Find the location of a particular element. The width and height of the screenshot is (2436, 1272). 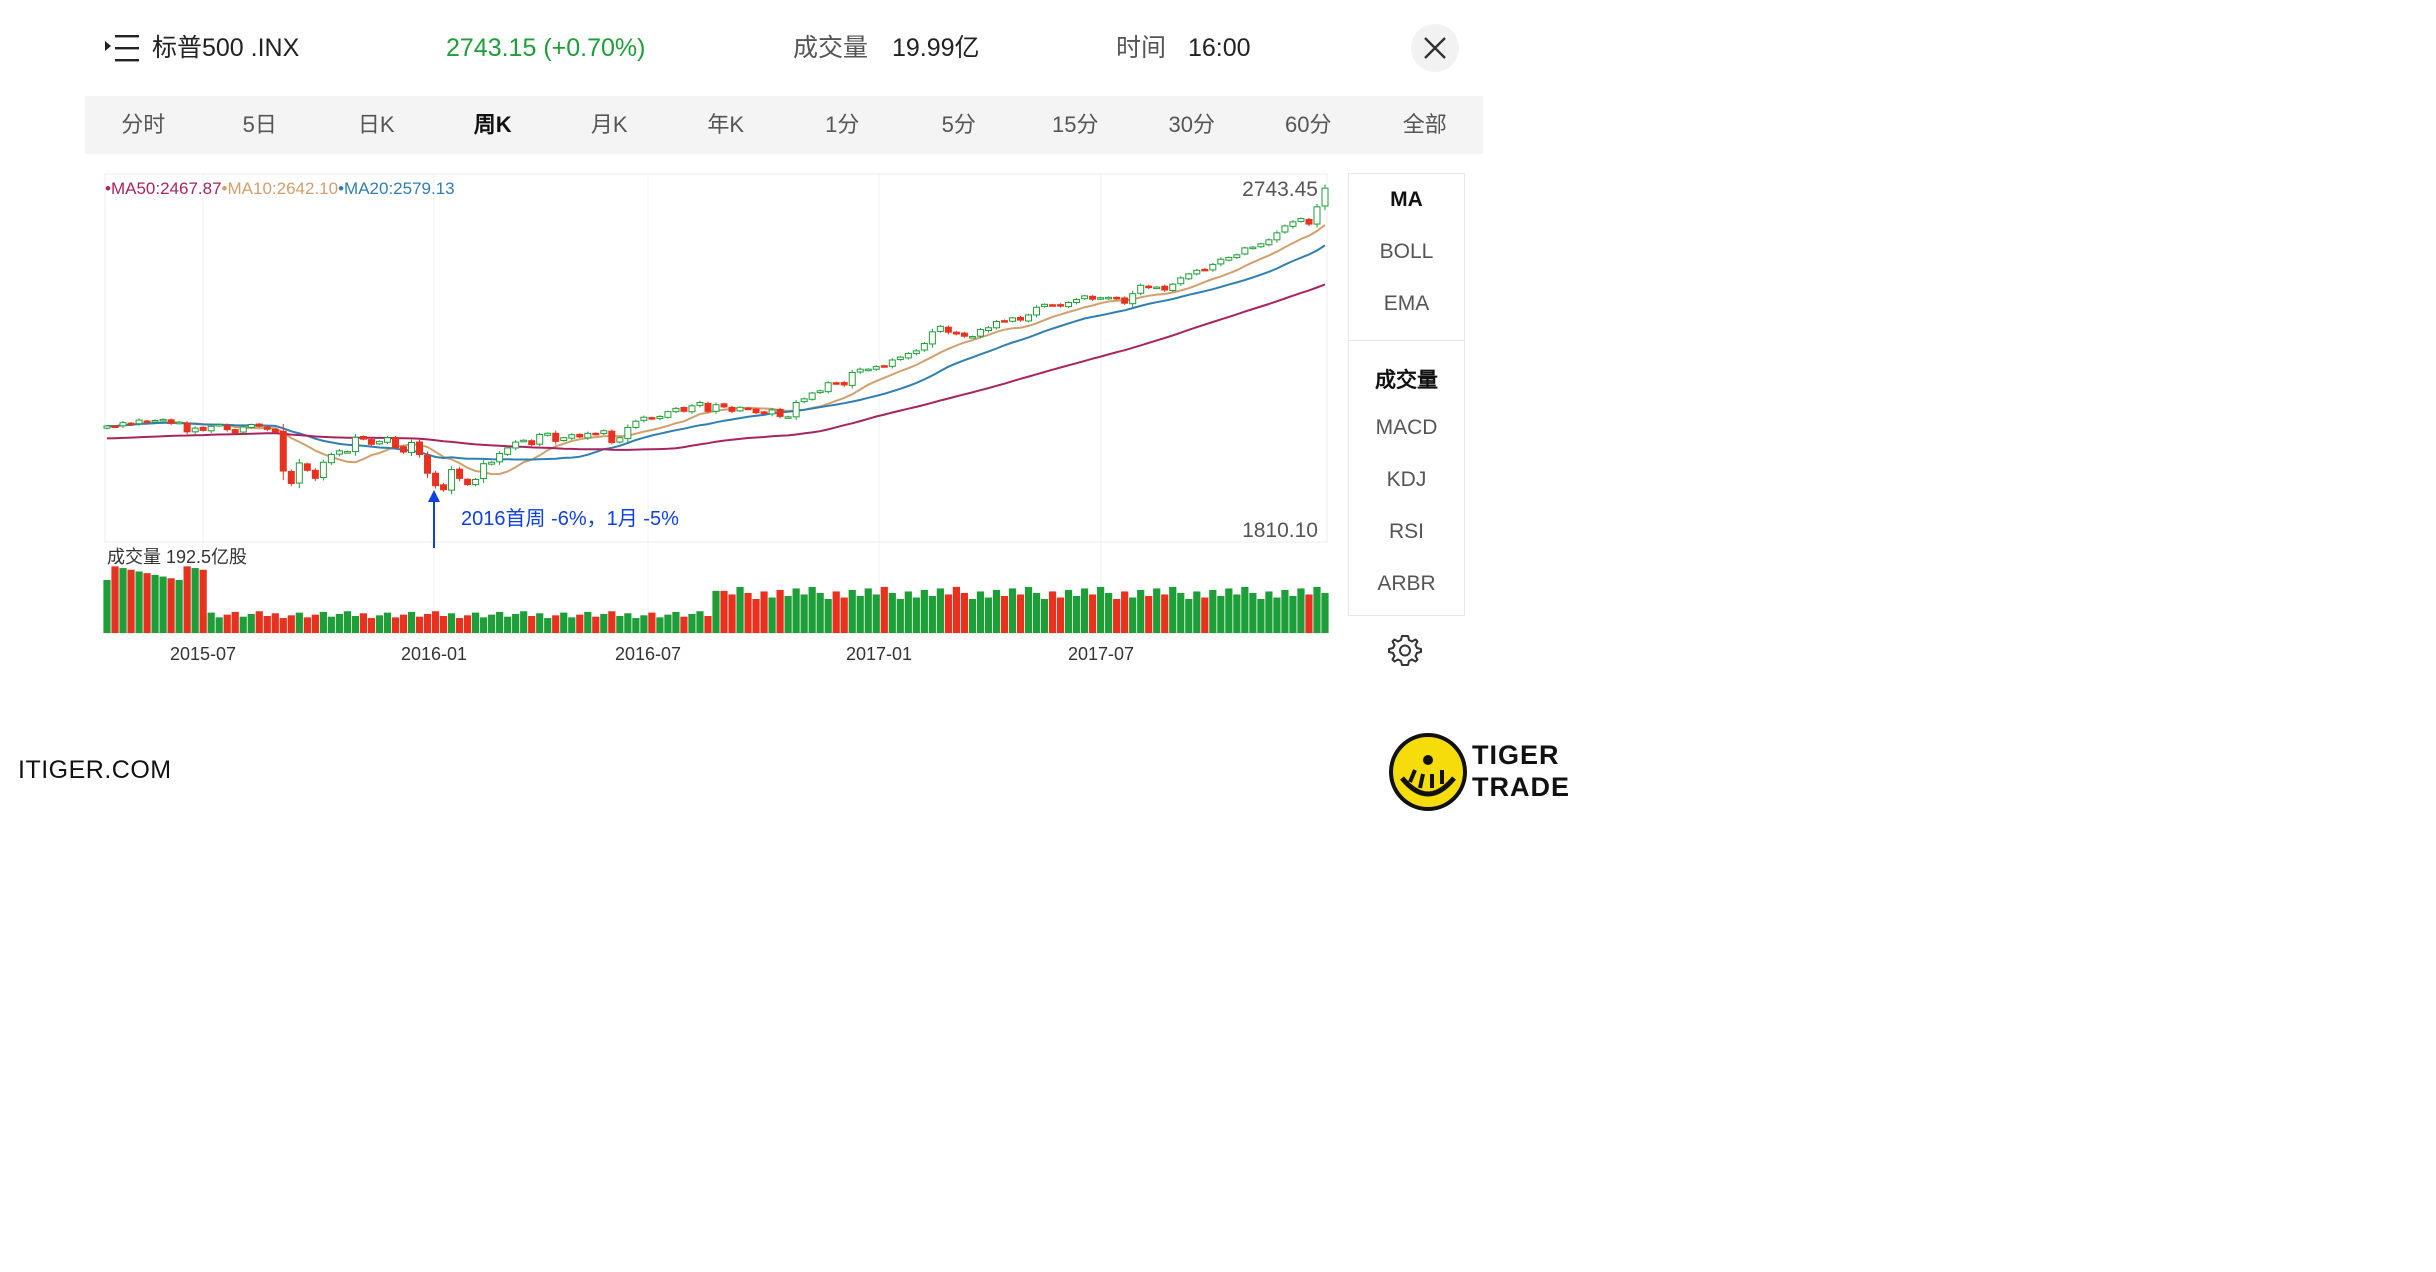

indicator-arbr: ARBR is located at coordinates (1406, 583).